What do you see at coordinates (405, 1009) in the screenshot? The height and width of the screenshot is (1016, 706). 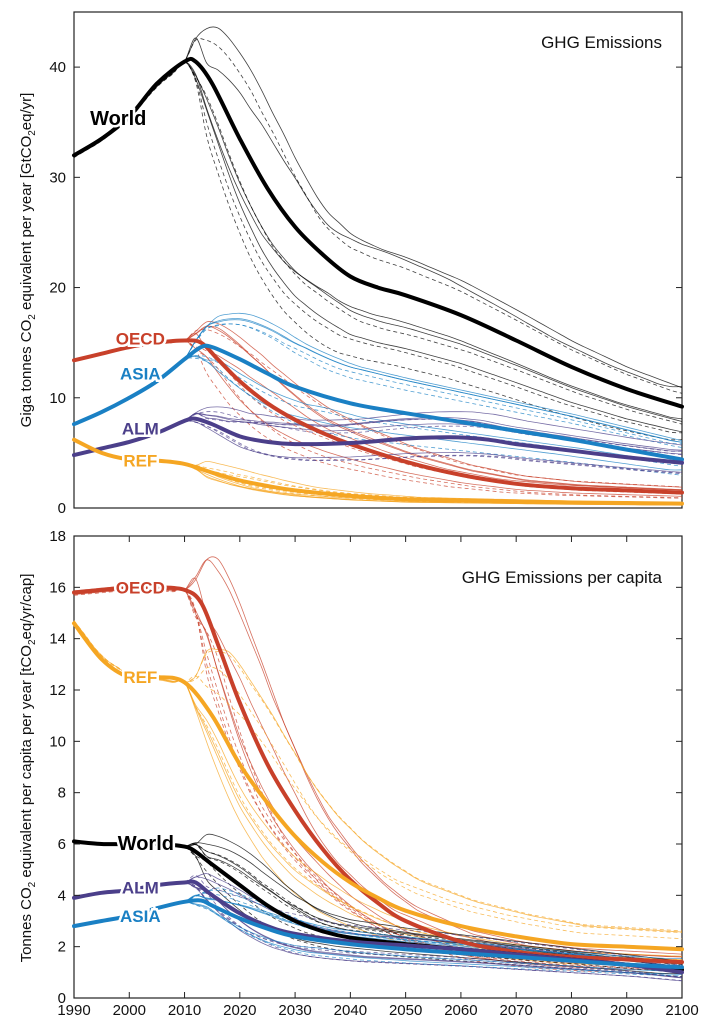 I see `x-tick-label: 2050` at bounding box center [405, 1009].